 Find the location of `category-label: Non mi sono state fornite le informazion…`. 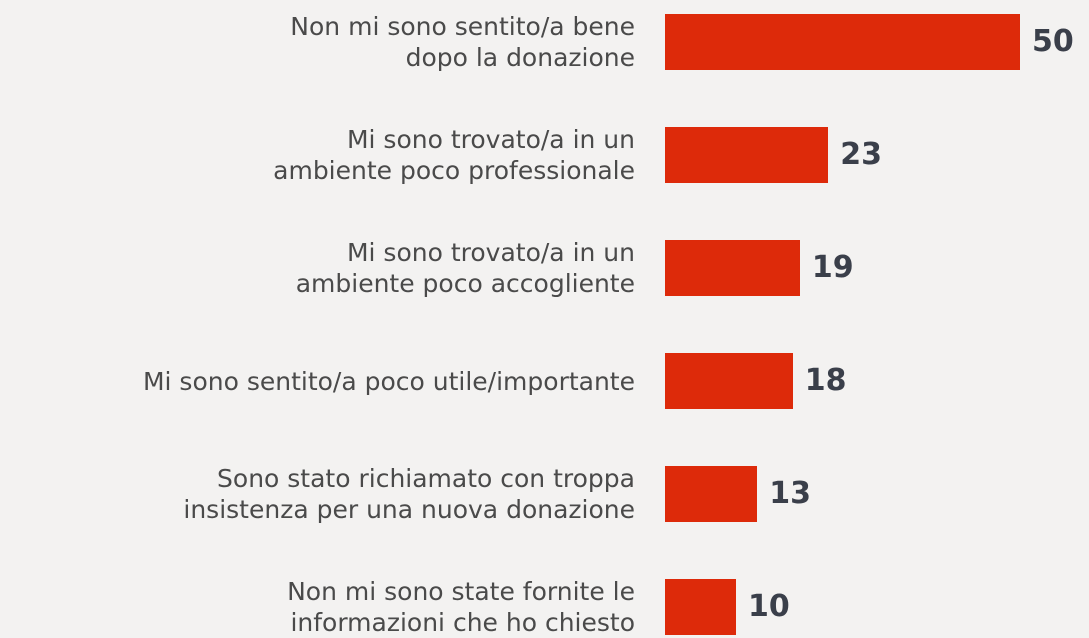

category-label: Non mi sono state fornite le informazion… is located at coordinates (461, 607).